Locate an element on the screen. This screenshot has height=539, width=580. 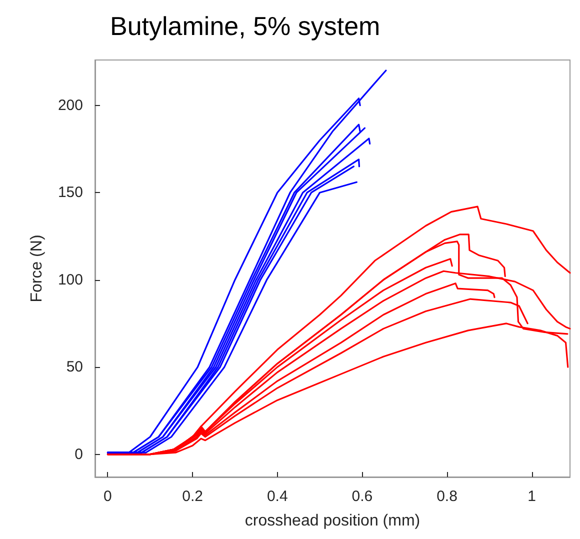
x-axis-title: crosshead position (mm) is located at coordinates (332, 521).